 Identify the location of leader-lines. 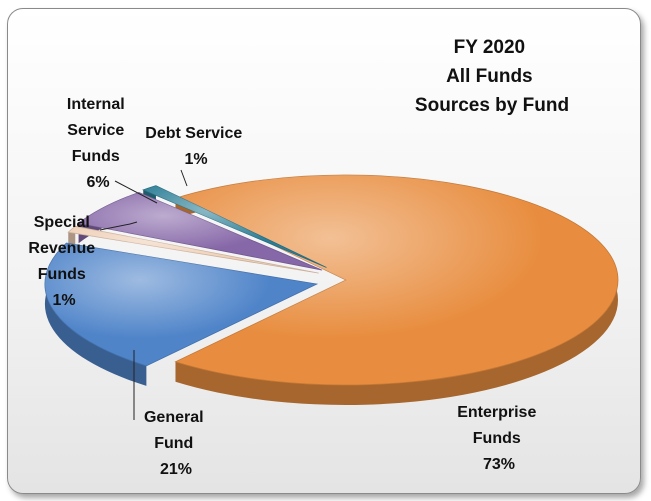
(143, 294).